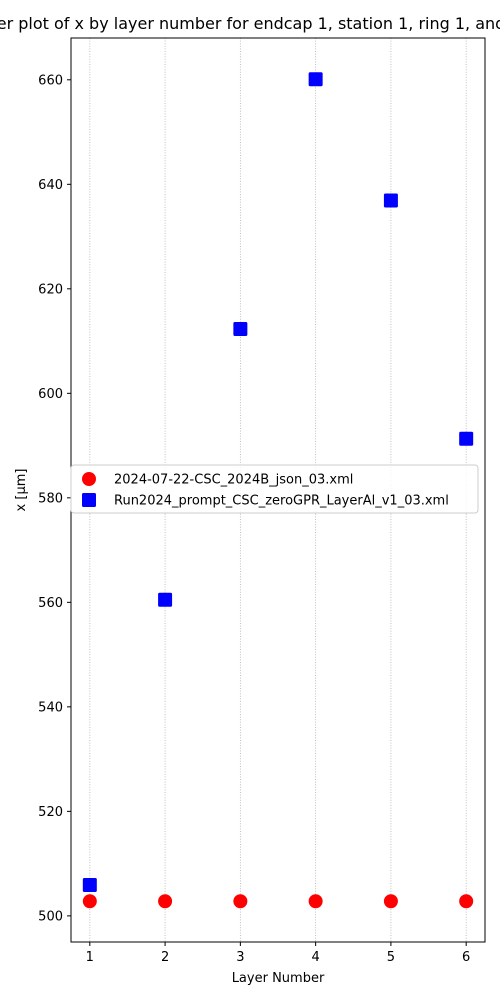 Image resolution: width=500 pixels, height=1000 pixels. I want to click on legend-frame, so click(274, 489).